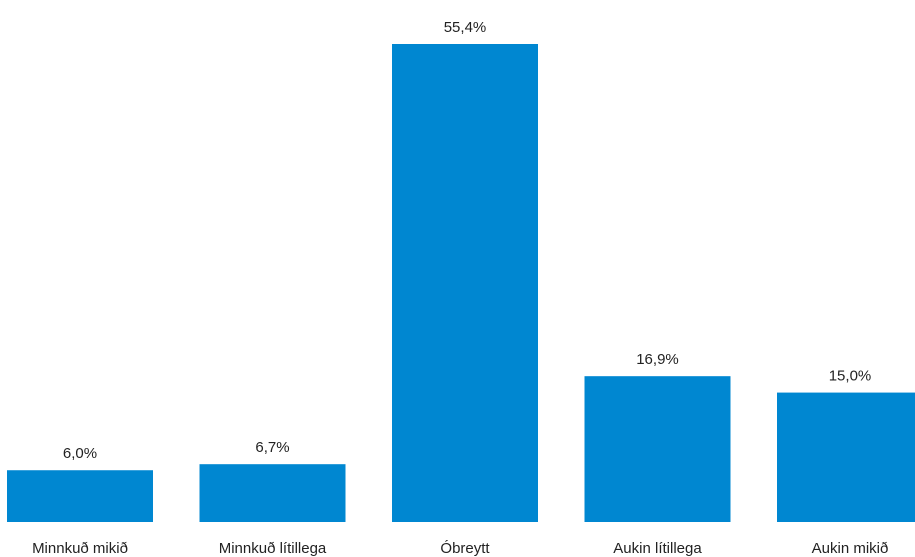 The image size is (915, 557). Describe the element at coordinates (657, 359) in the screenshot. I see `value-label-4: 16,9%` at that location.